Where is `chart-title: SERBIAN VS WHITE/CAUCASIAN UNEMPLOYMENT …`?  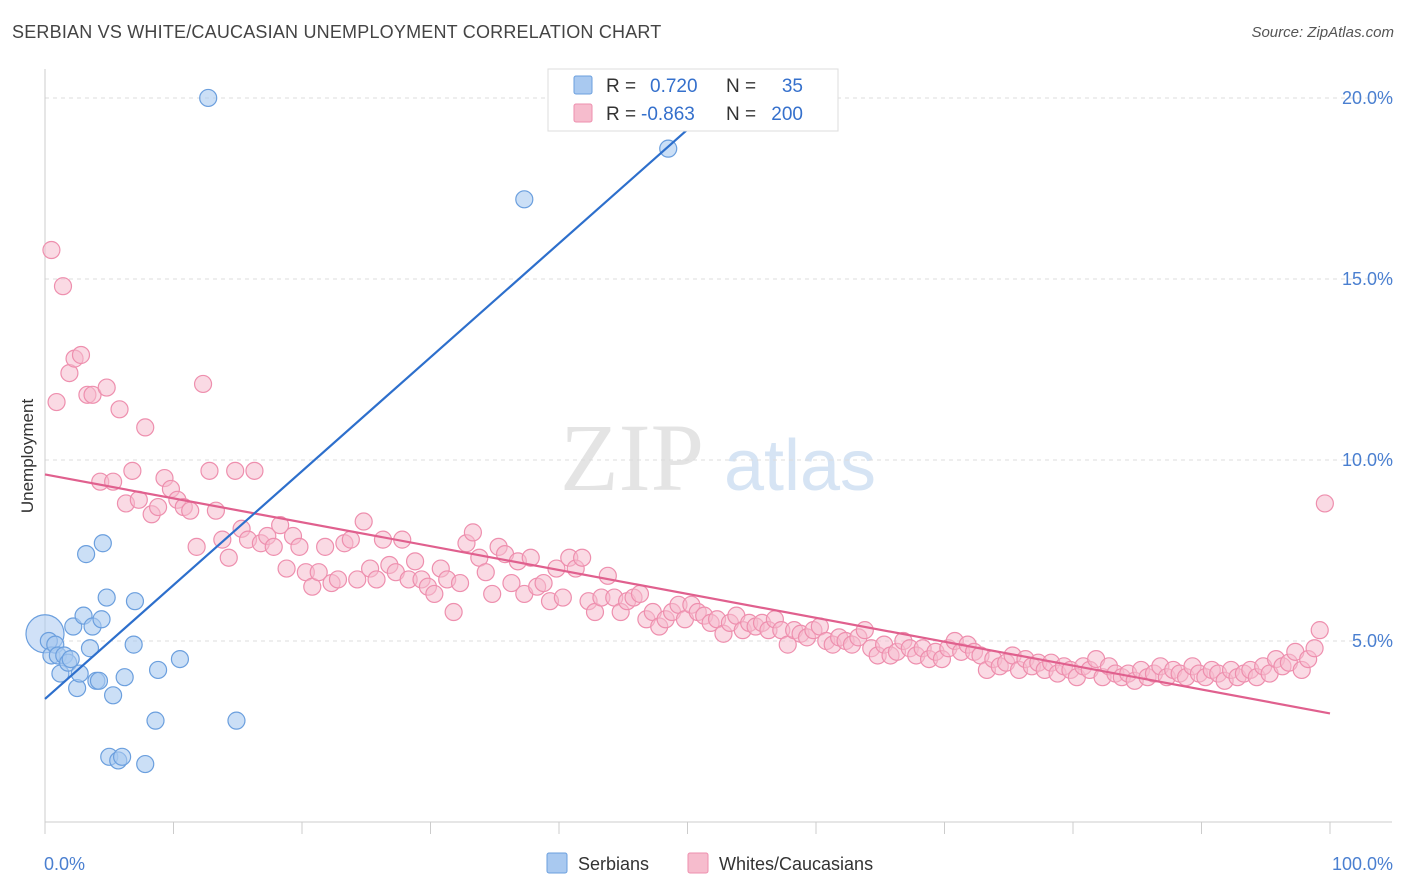
chart-title: SERBIAN VS WHITE/CAUCASIAN UNEMPLOYMENT … is located at coordinates (337, 32).